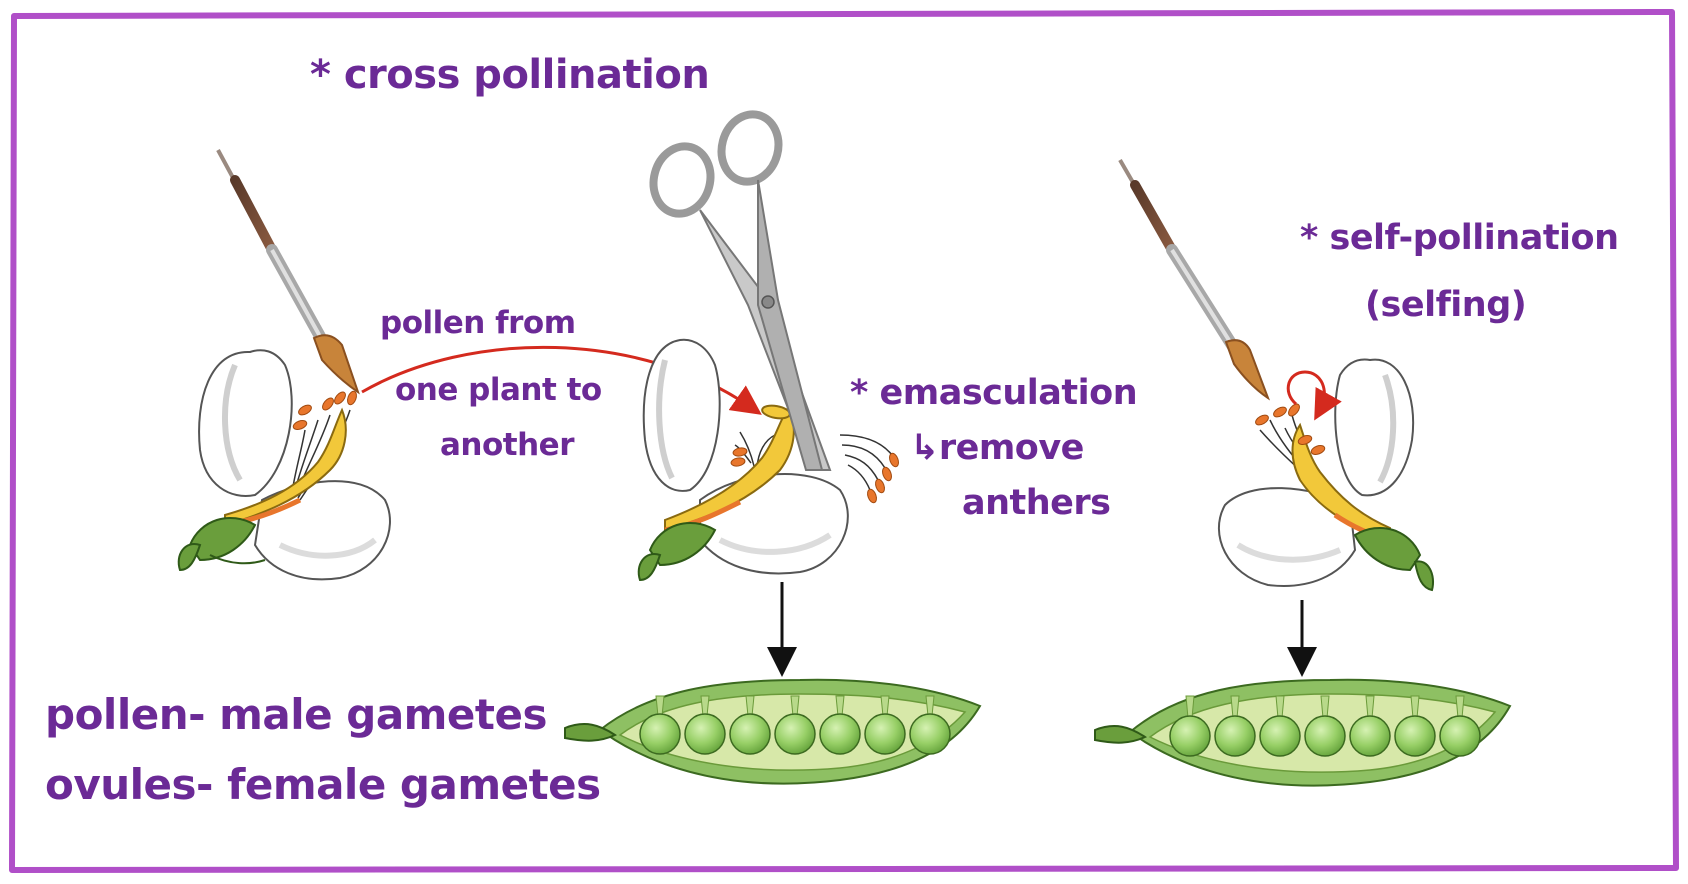 This screenshot has height=884, width=1688. Describe the element at coordinates (1303, 732) in the screenshot. I see `pea-pod-right` at that location.